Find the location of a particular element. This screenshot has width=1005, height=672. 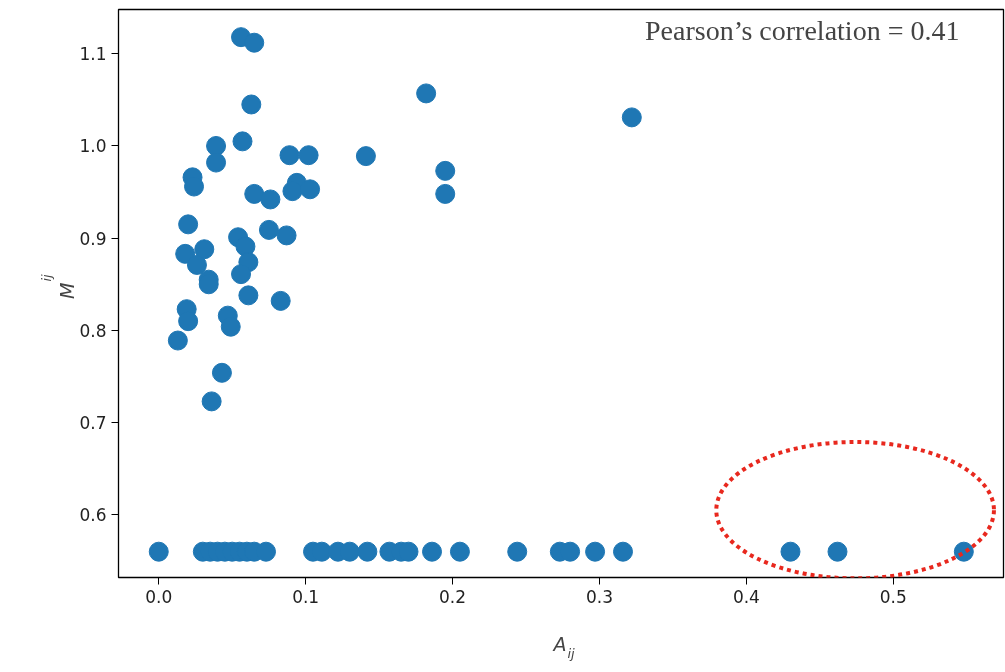

x-tick-label: 0.2 is located at coordinates (453, 596).